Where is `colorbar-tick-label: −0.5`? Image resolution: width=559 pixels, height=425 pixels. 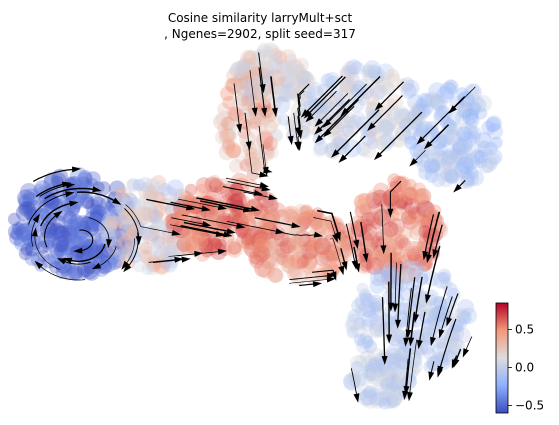
colorbar-tick-label: −0.5 is located at coordinates (529, 405).